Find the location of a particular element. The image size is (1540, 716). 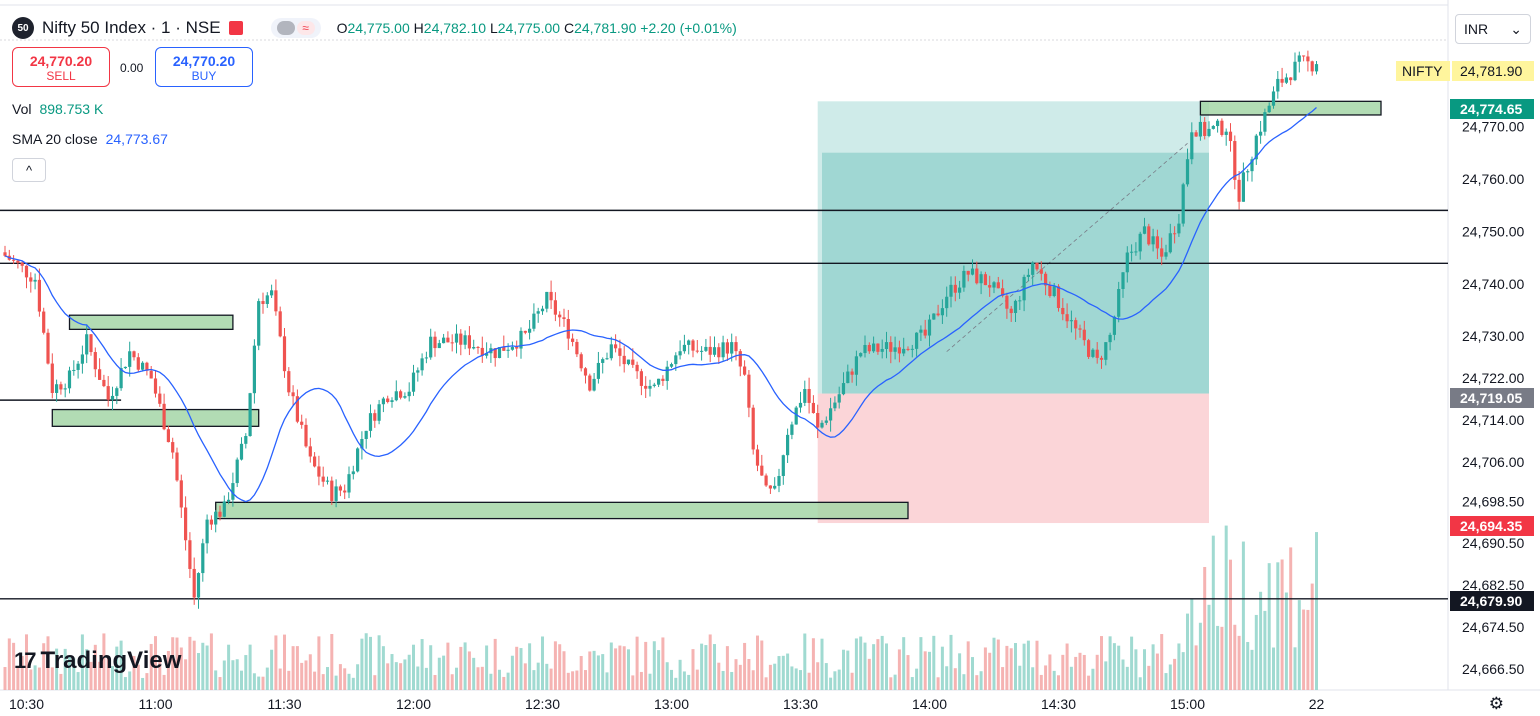

collapse-legend-button: ^ is located at coordinates (29, 170).